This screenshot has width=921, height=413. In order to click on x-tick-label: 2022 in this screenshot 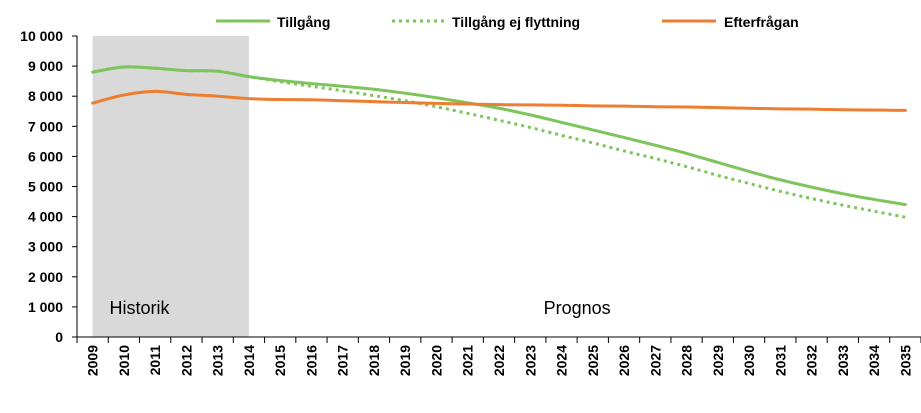, I will do `click(499, 360)`.